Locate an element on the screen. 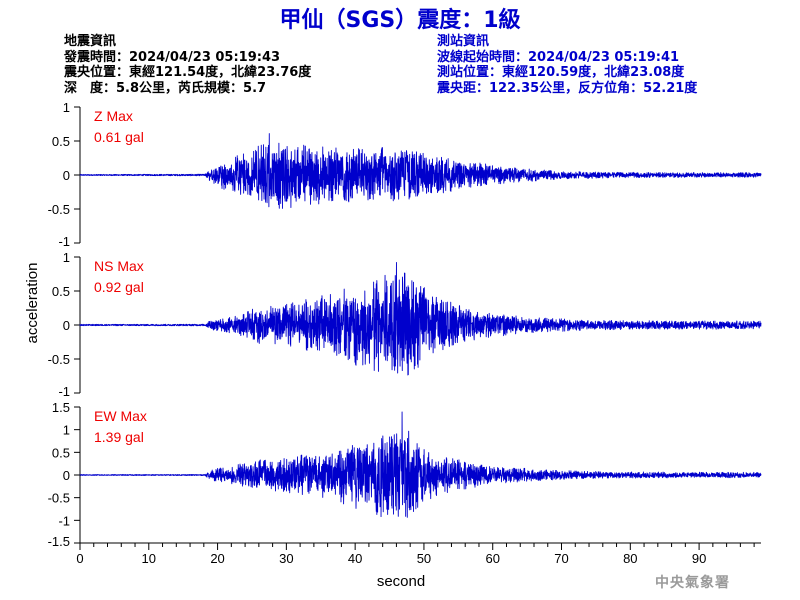  x-tick-label: 80 is located at coordinates (630, 558).